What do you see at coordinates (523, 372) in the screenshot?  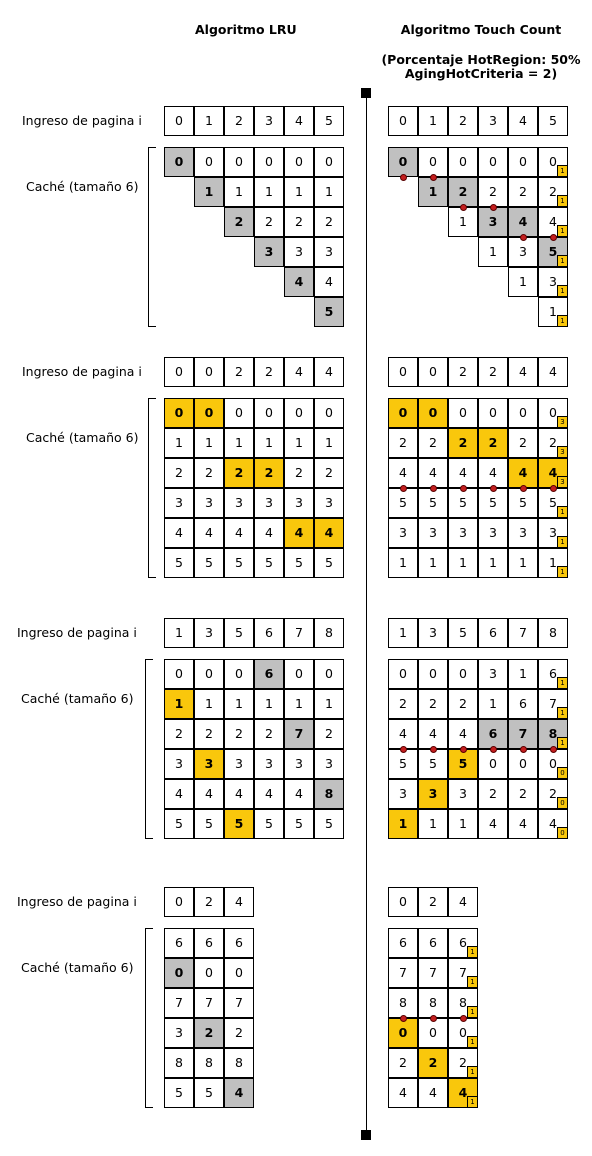 I see `tc-input-cell: 4` at bounding box center [523, 372].